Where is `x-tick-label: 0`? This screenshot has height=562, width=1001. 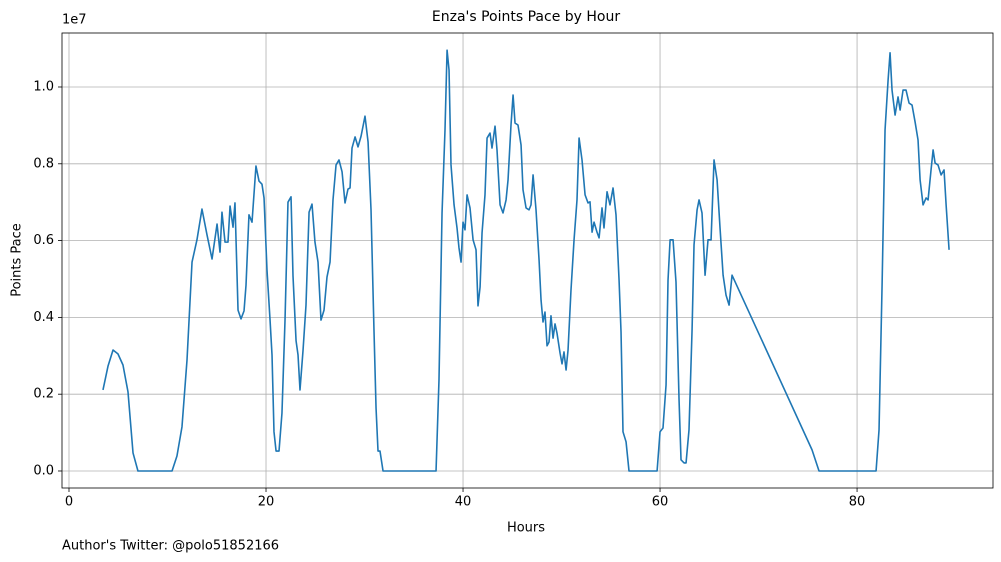 x-tick-label: 0 is located at coordinates (69, 502).